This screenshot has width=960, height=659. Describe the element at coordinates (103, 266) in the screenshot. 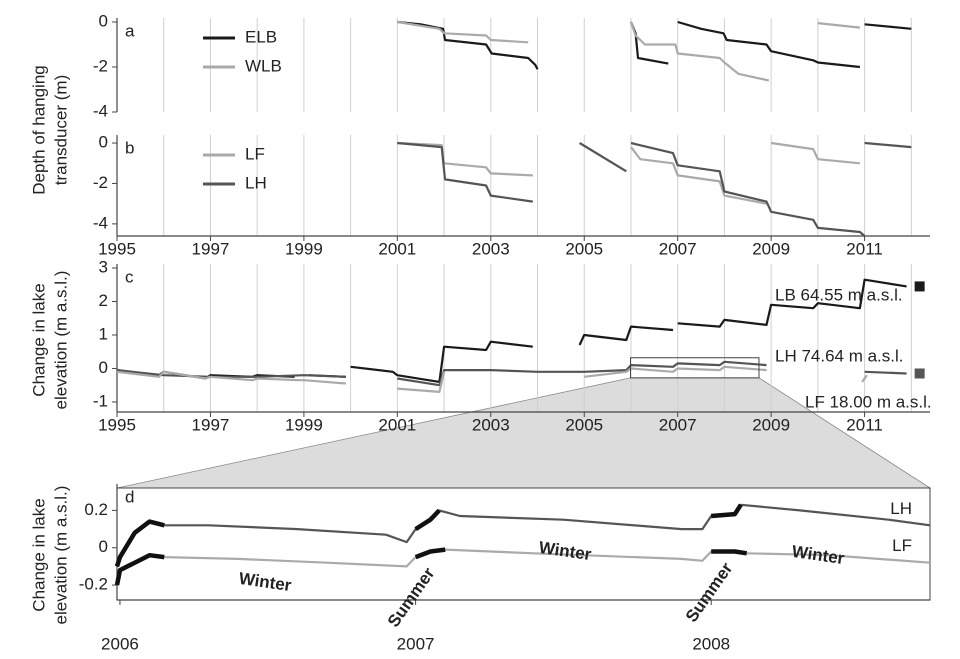

I see `y-tick-label: 3` at that location.